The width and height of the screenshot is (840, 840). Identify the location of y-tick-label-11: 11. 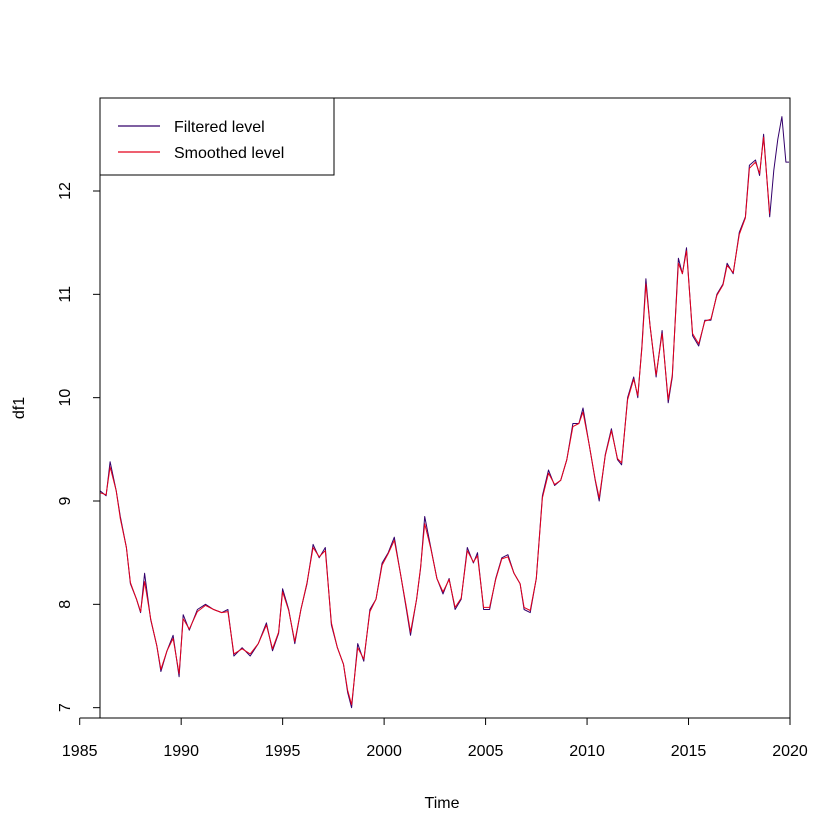
(65, 294).